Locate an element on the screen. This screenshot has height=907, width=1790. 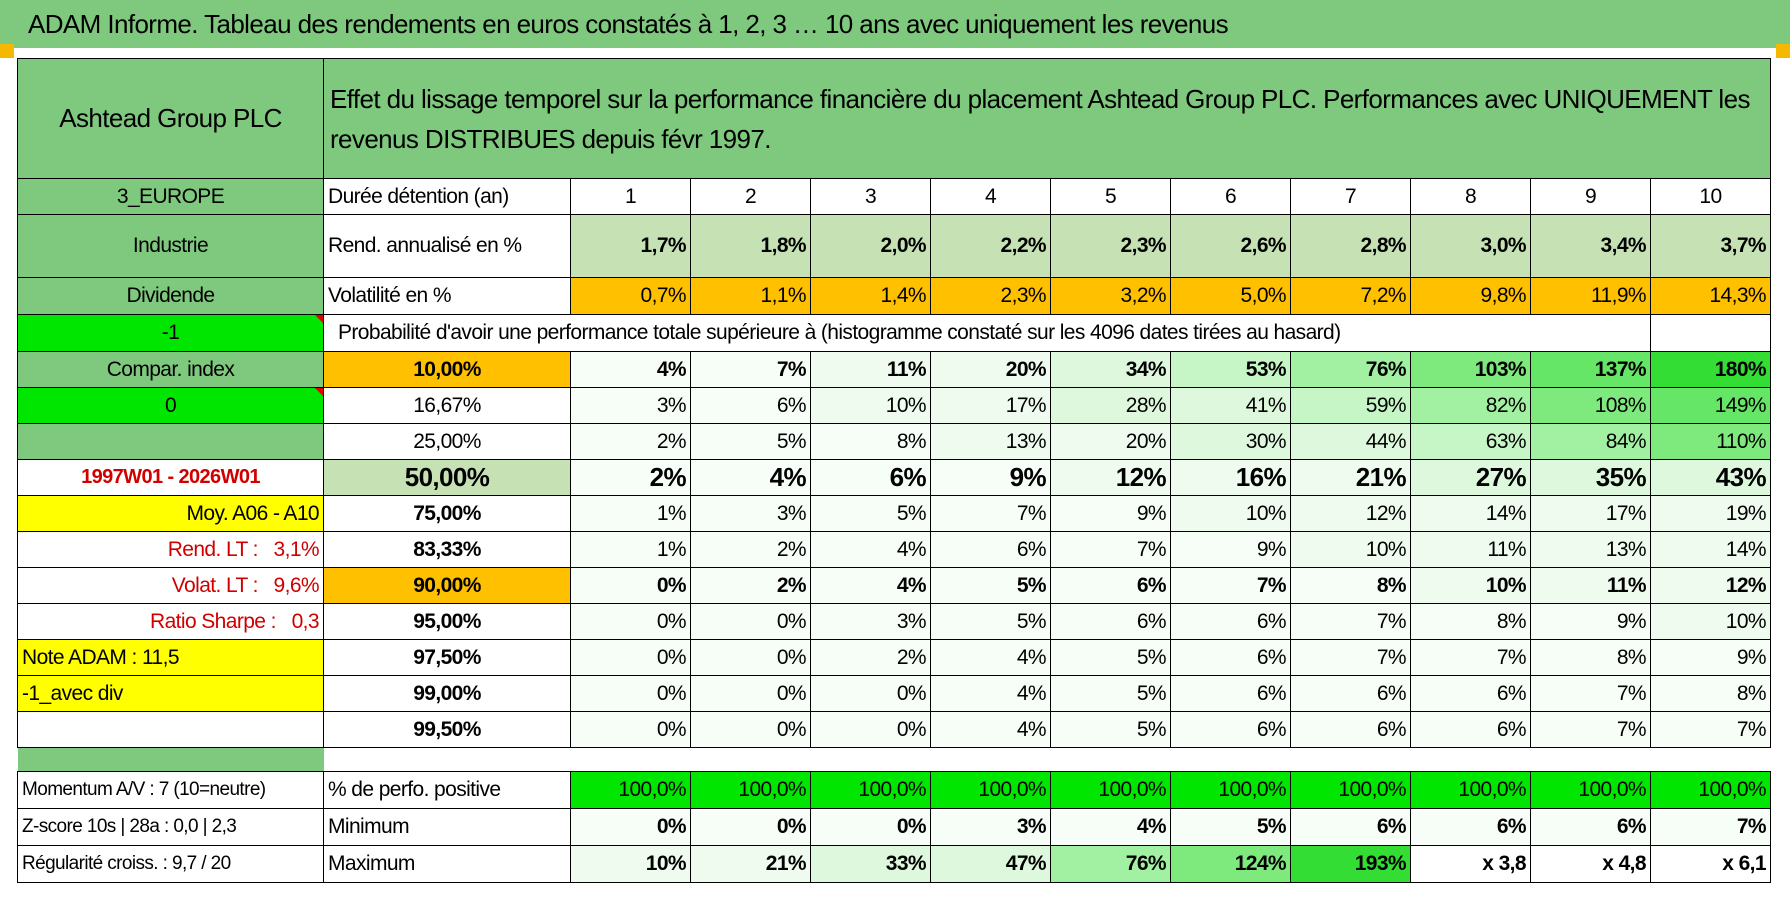
performance-cell: 103% is located at coordinates (1470, 369).